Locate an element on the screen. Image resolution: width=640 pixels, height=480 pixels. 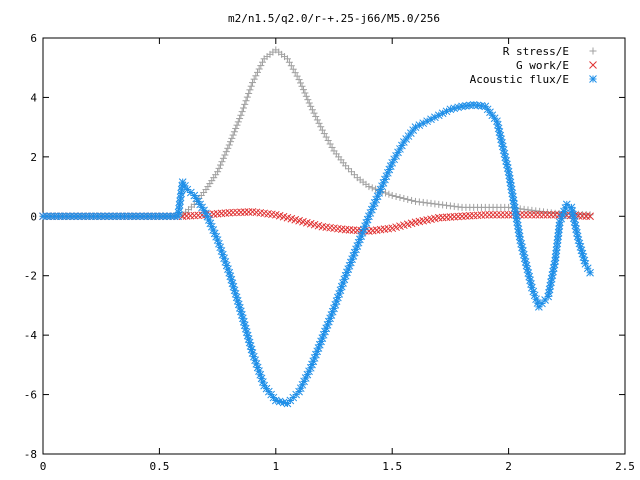
y-tick-label: 2 is located at coordinates (33, 157).